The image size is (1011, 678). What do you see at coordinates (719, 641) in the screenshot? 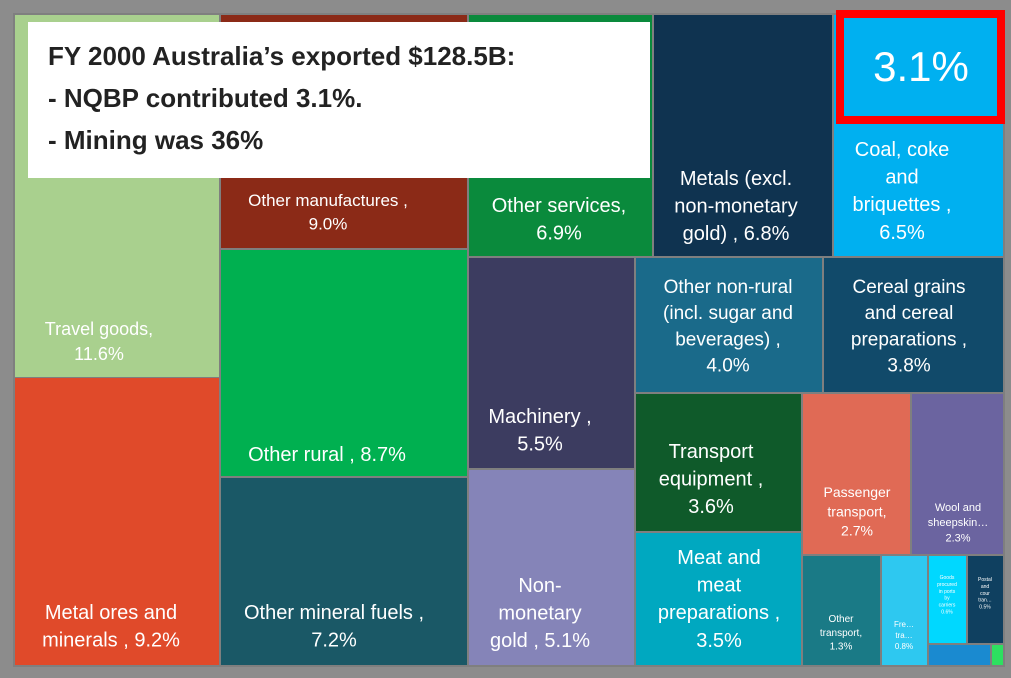
I see `label-line: 3.5%` at bounding box center [719, 641].